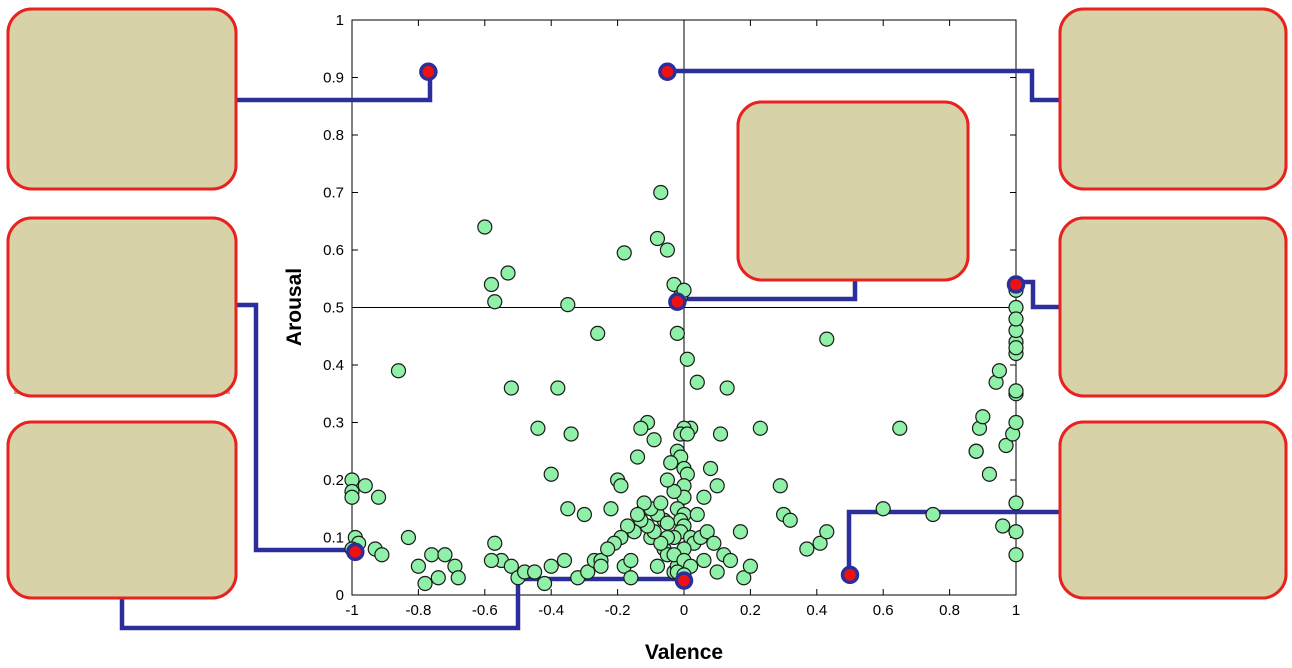  I want to click on photo-bottom-right, so click(1173, 510).